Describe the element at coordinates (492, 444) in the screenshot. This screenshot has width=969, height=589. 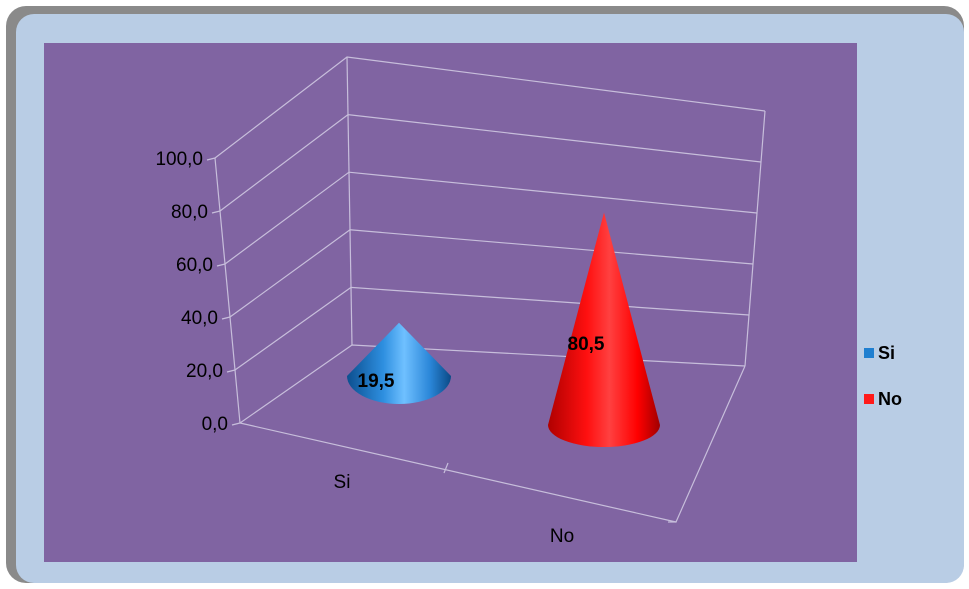
I see `category-axis` at that location.